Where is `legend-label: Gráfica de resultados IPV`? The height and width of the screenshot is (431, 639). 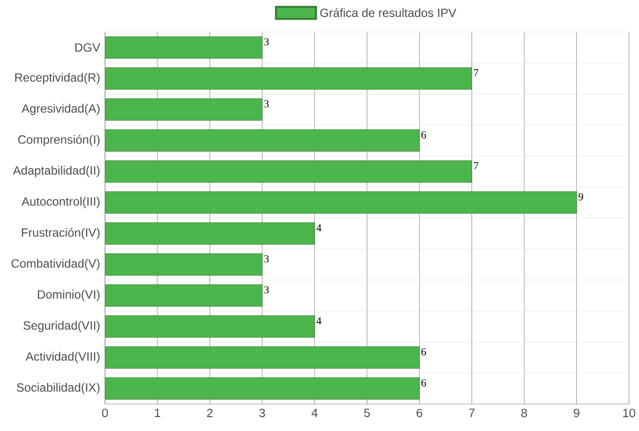
legend-label: Gráfica de resultados IPV is located at coordinates (388, 13).